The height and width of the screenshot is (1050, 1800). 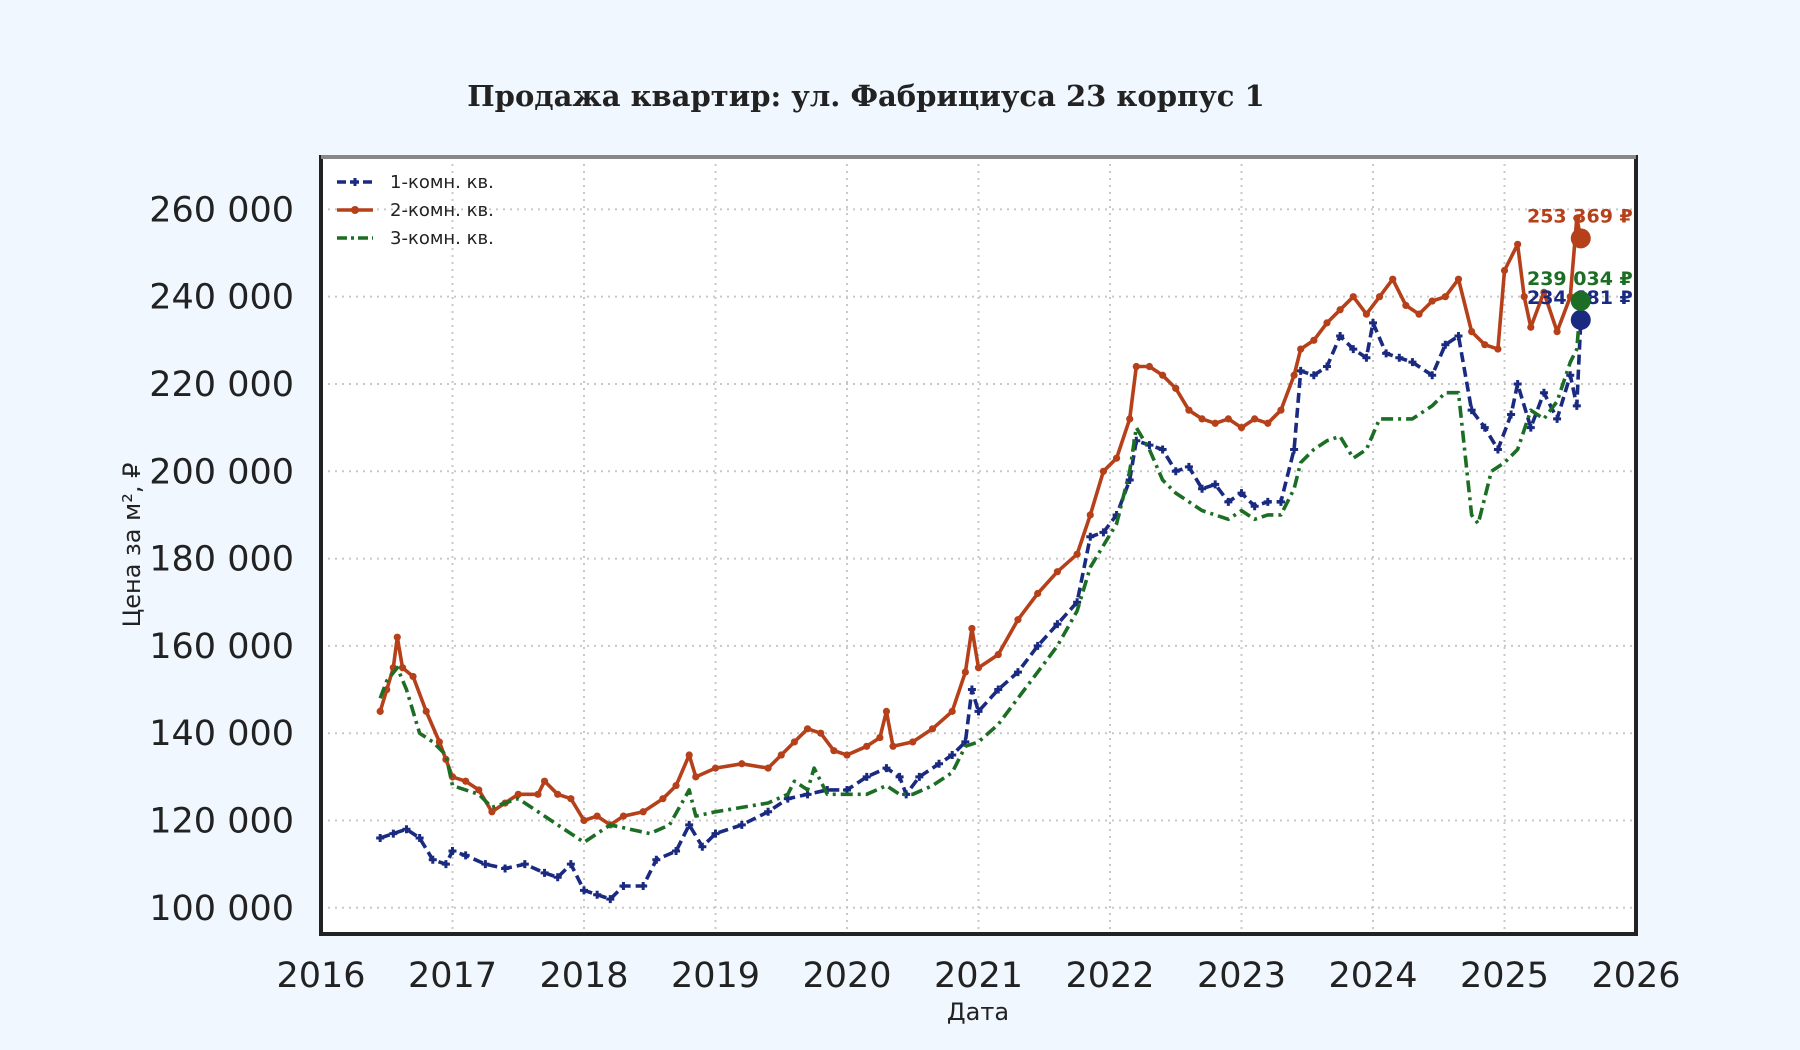 What do you see at coordinates (846, 976) in the screenshot?
I see `x-tick-label: 2020` at bounding box center [846, 976].